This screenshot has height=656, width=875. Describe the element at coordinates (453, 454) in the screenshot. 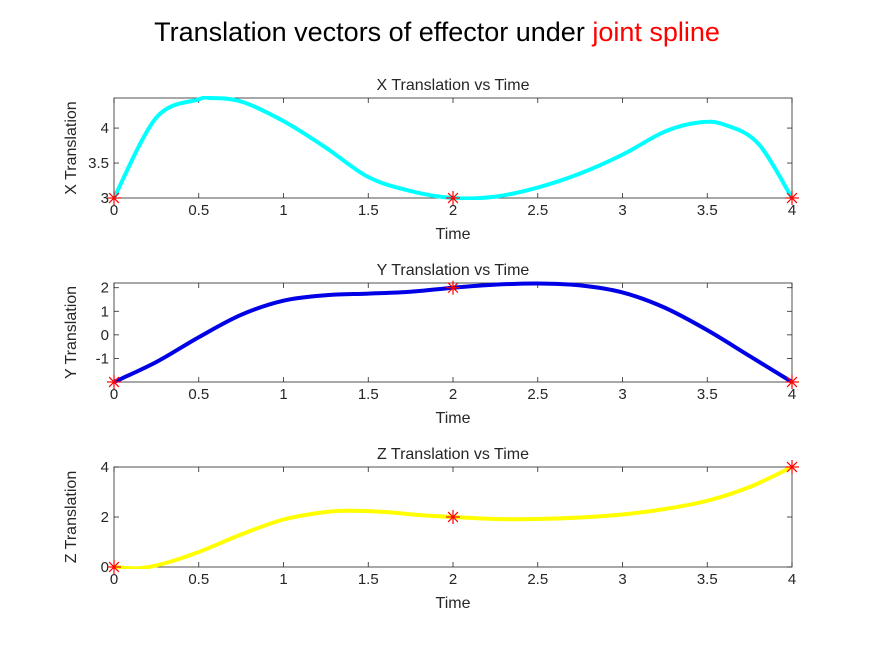

I see `subplot-title: Z Translation vs Time` at that location.